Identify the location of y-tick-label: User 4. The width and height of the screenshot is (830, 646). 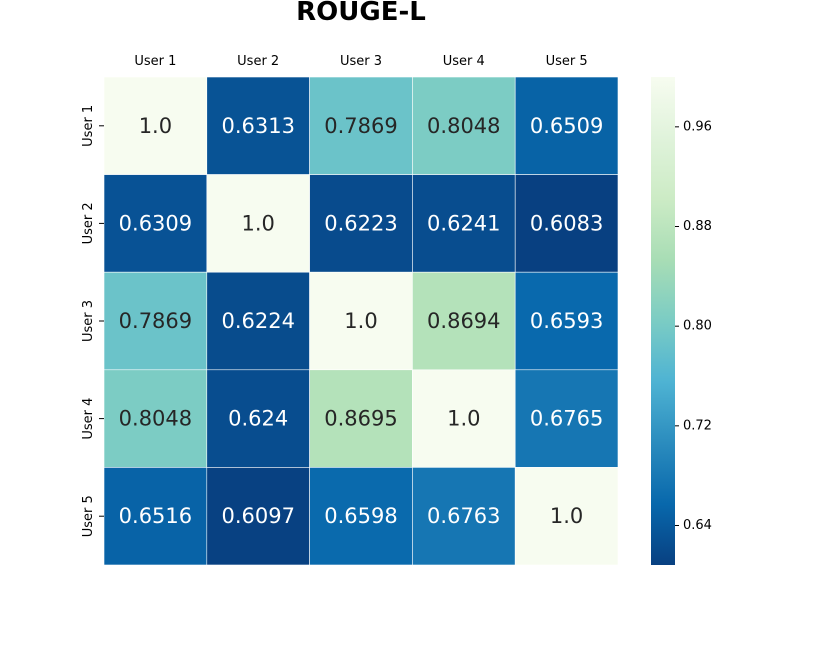
(88, 419).